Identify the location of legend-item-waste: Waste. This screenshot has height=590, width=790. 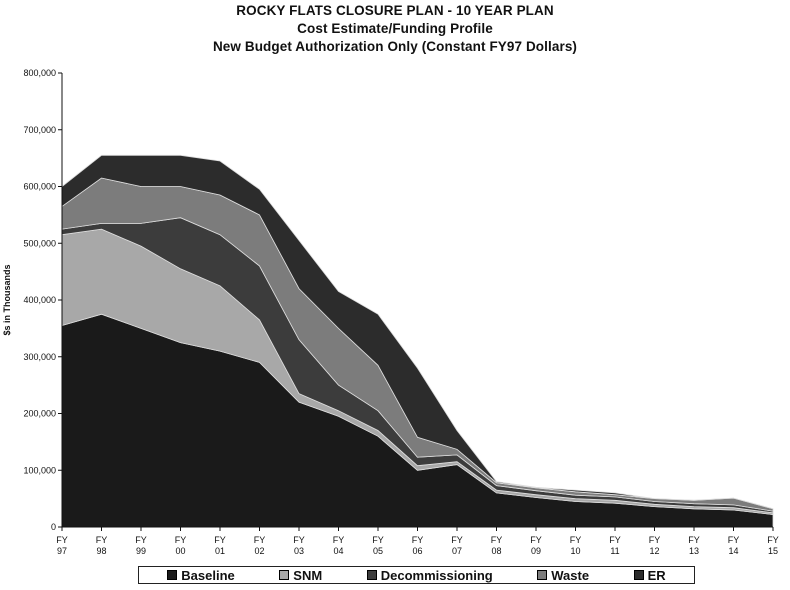
(563, 575).